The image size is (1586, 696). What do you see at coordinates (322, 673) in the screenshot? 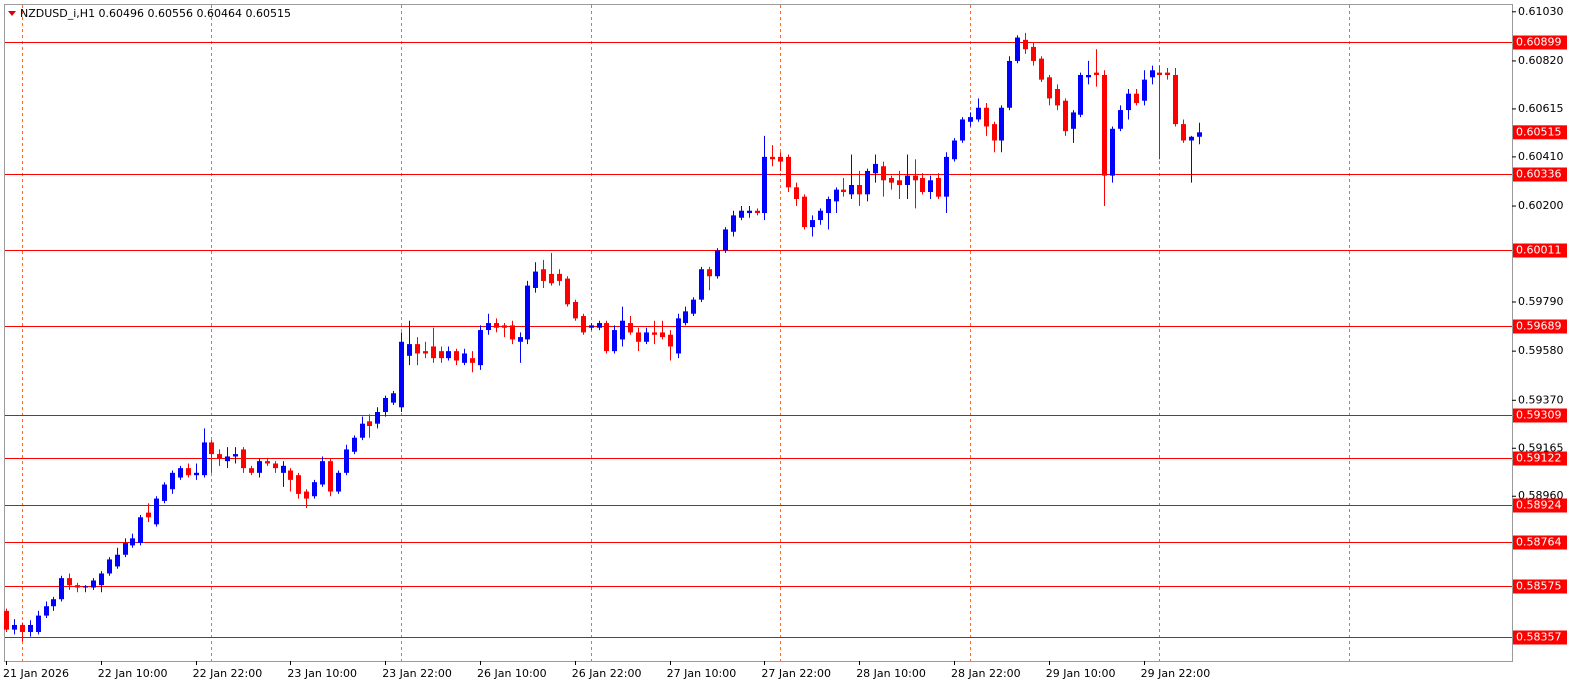
I see `x-tick-label: 23 Jan 10:00` at bounding box center [322, 673].